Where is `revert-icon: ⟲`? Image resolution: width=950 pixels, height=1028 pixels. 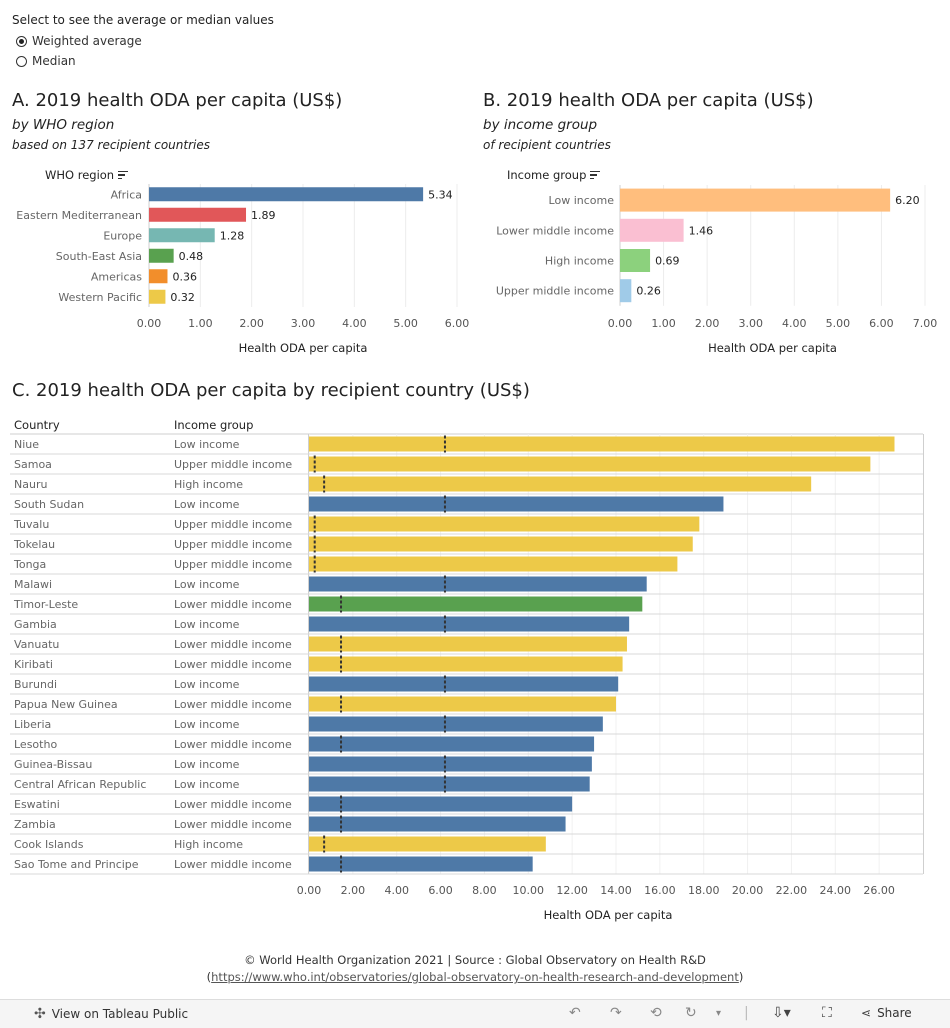 revert-icon: ⟲ is located at coordinates (656, 1013).